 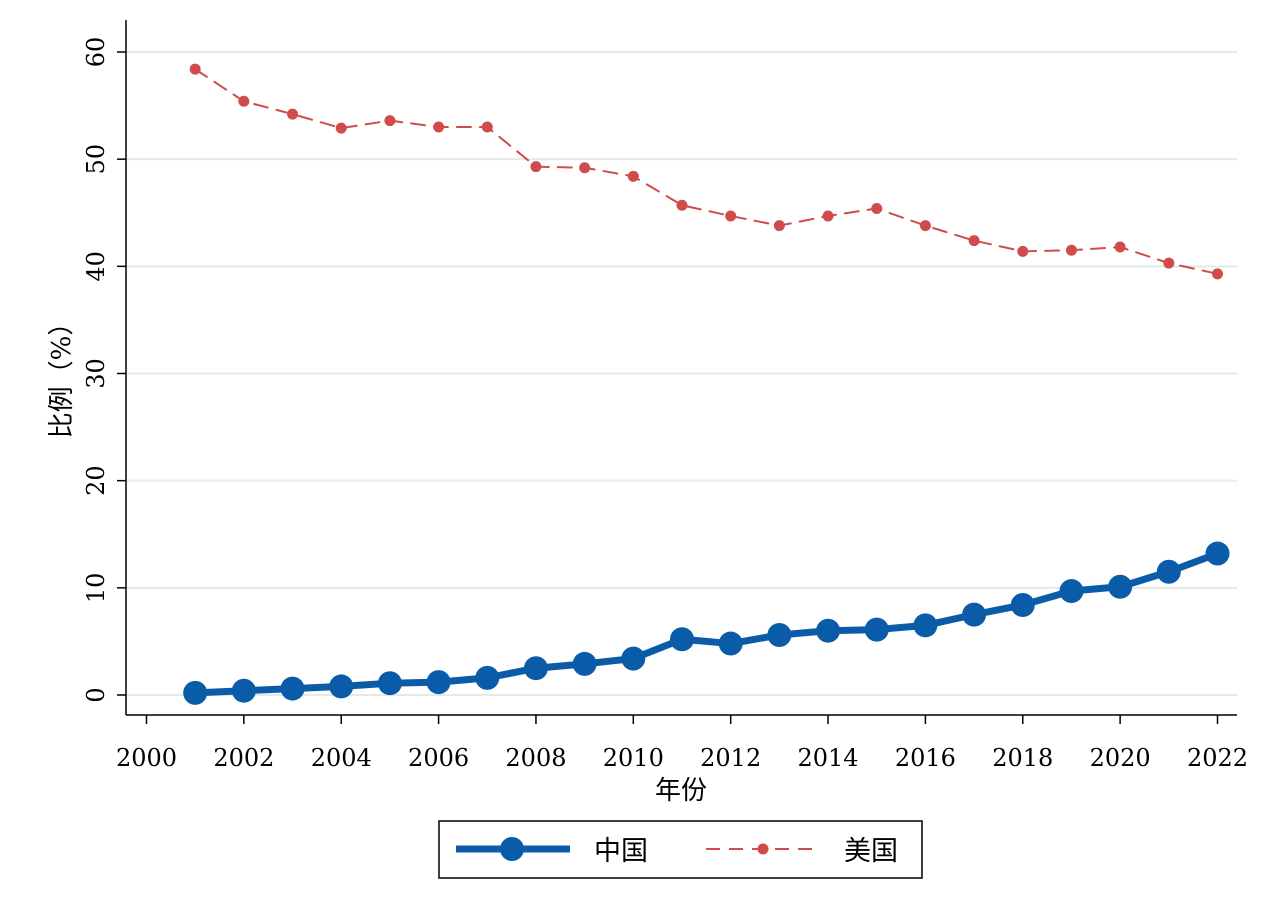 What do you see at coordinates (731, 216) in the screenshot?
I see `point-usa-2012` at bounding box center [731, 216].